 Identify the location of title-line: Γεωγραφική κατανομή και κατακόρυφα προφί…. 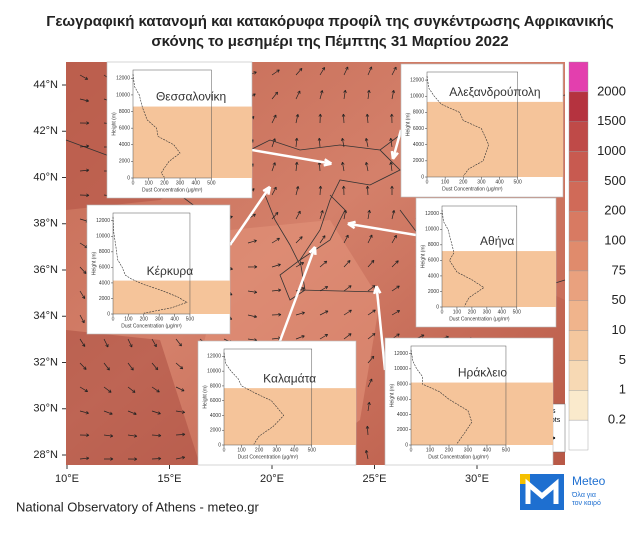
(330, 21).